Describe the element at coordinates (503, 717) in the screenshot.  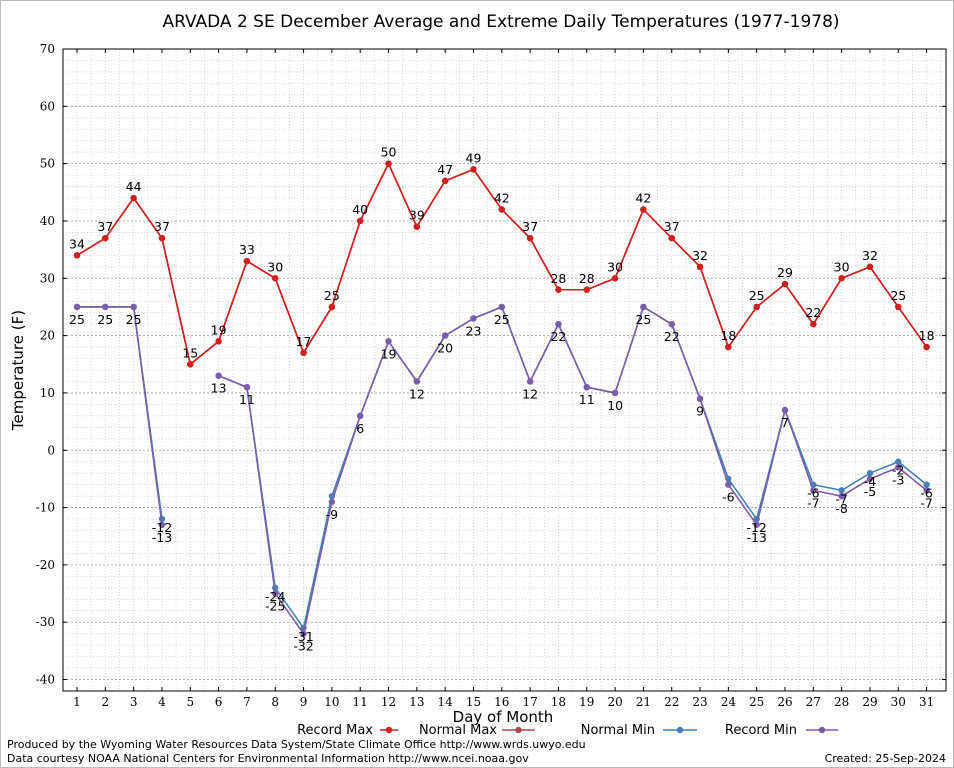
I see `x-axis-title: Day of Month` at that location.